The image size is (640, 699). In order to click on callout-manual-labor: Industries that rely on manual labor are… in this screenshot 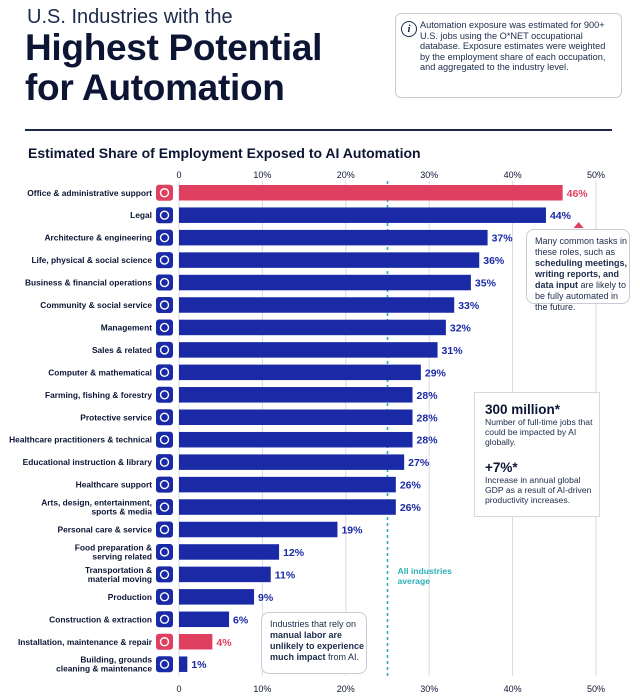, I will do `click(314, 643)`.